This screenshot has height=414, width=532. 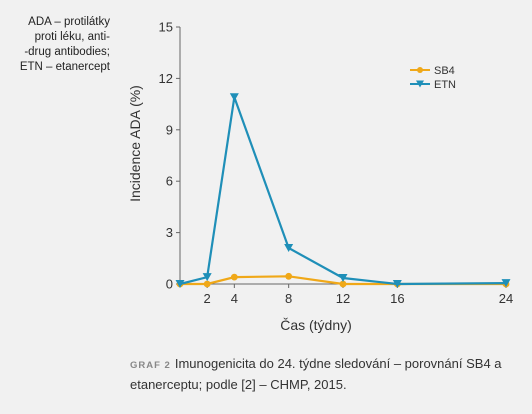 I want to click on x-axis-label: Čas (týdny), so click(x=316, y=325).